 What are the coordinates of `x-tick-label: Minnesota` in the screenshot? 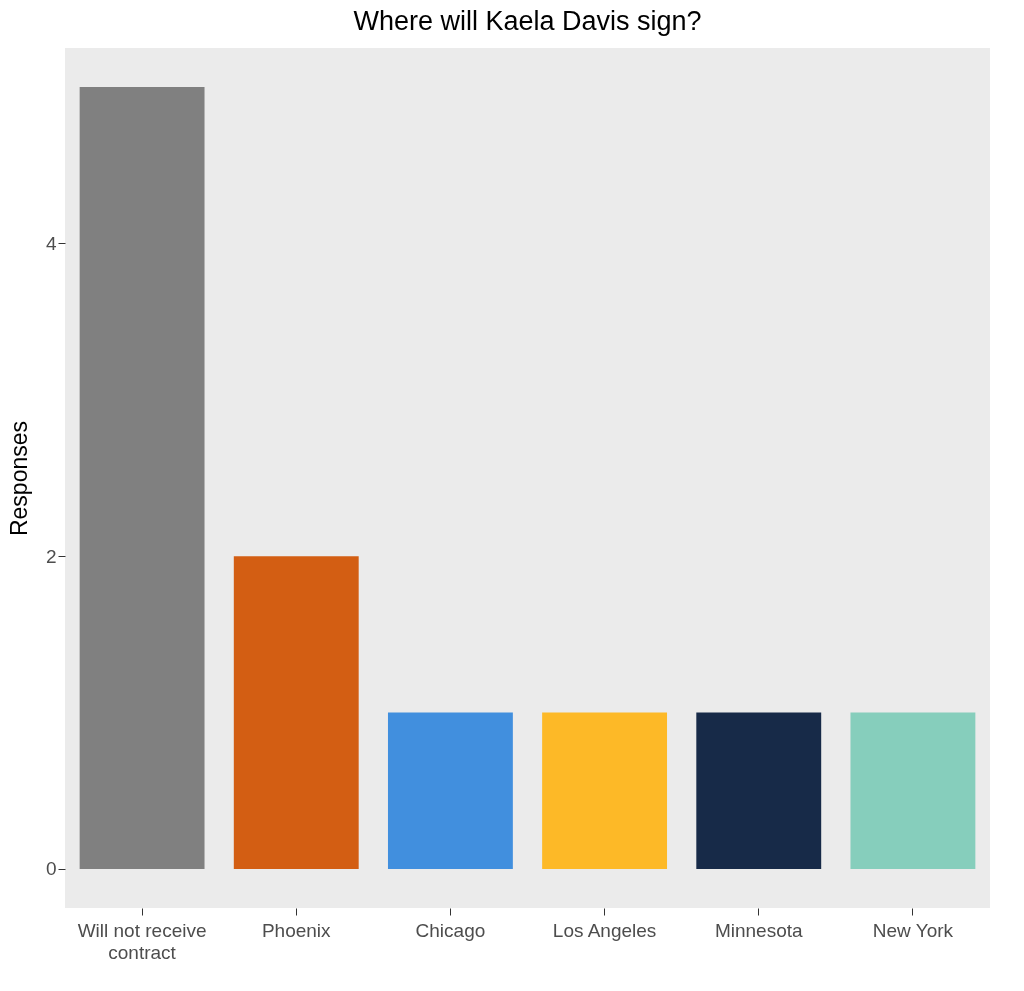 It's located at (759, 930).